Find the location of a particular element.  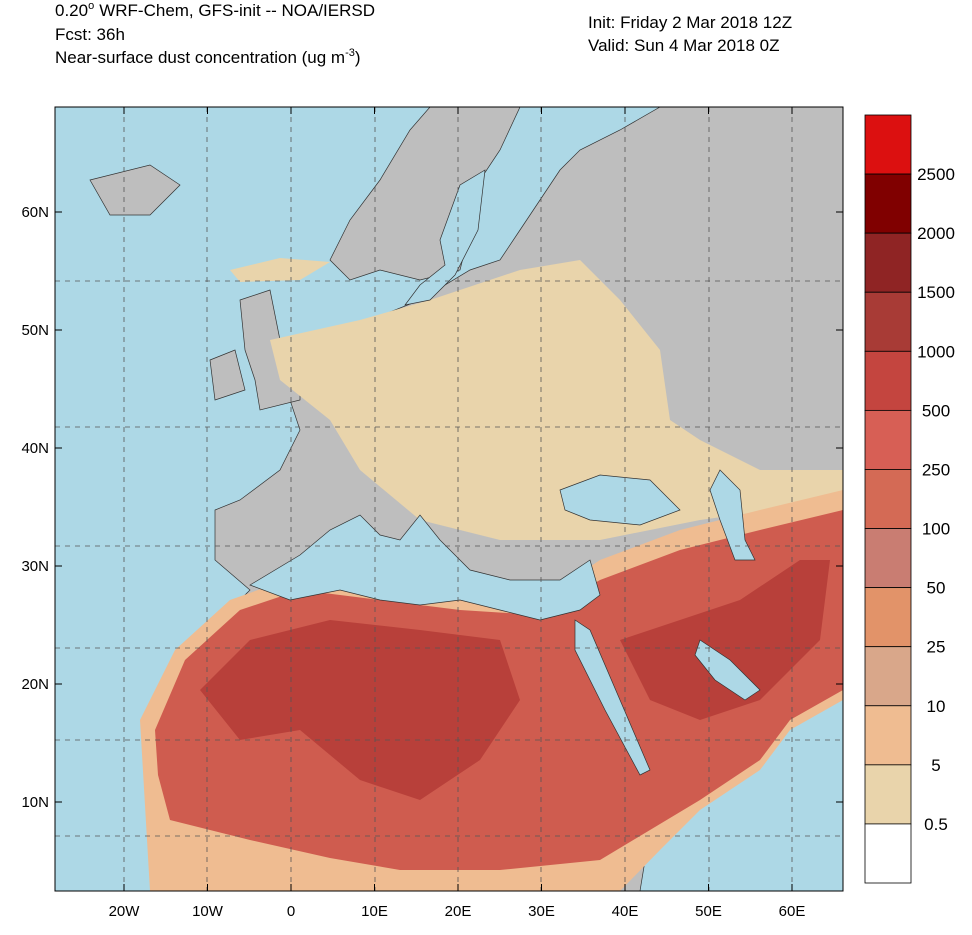

persian-gulf is located at coordinates (727, 670).